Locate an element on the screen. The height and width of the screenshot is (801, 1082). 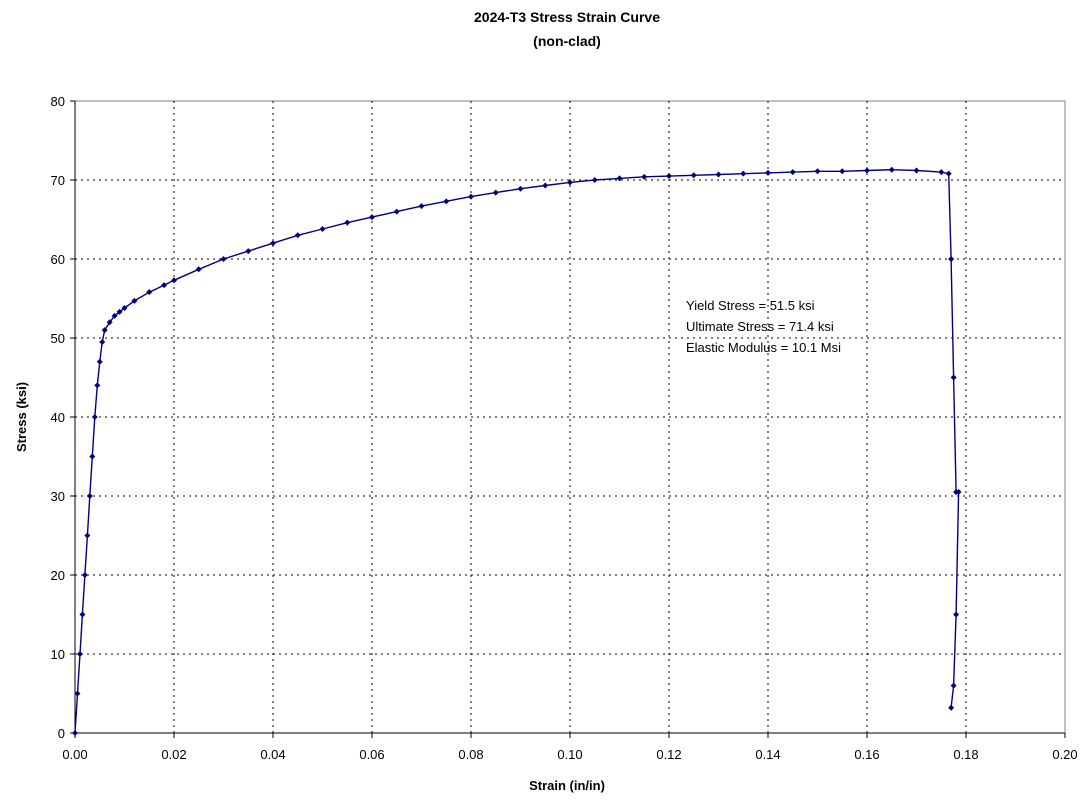
y-tick-label: 30 is located at coordinates (58, 496).